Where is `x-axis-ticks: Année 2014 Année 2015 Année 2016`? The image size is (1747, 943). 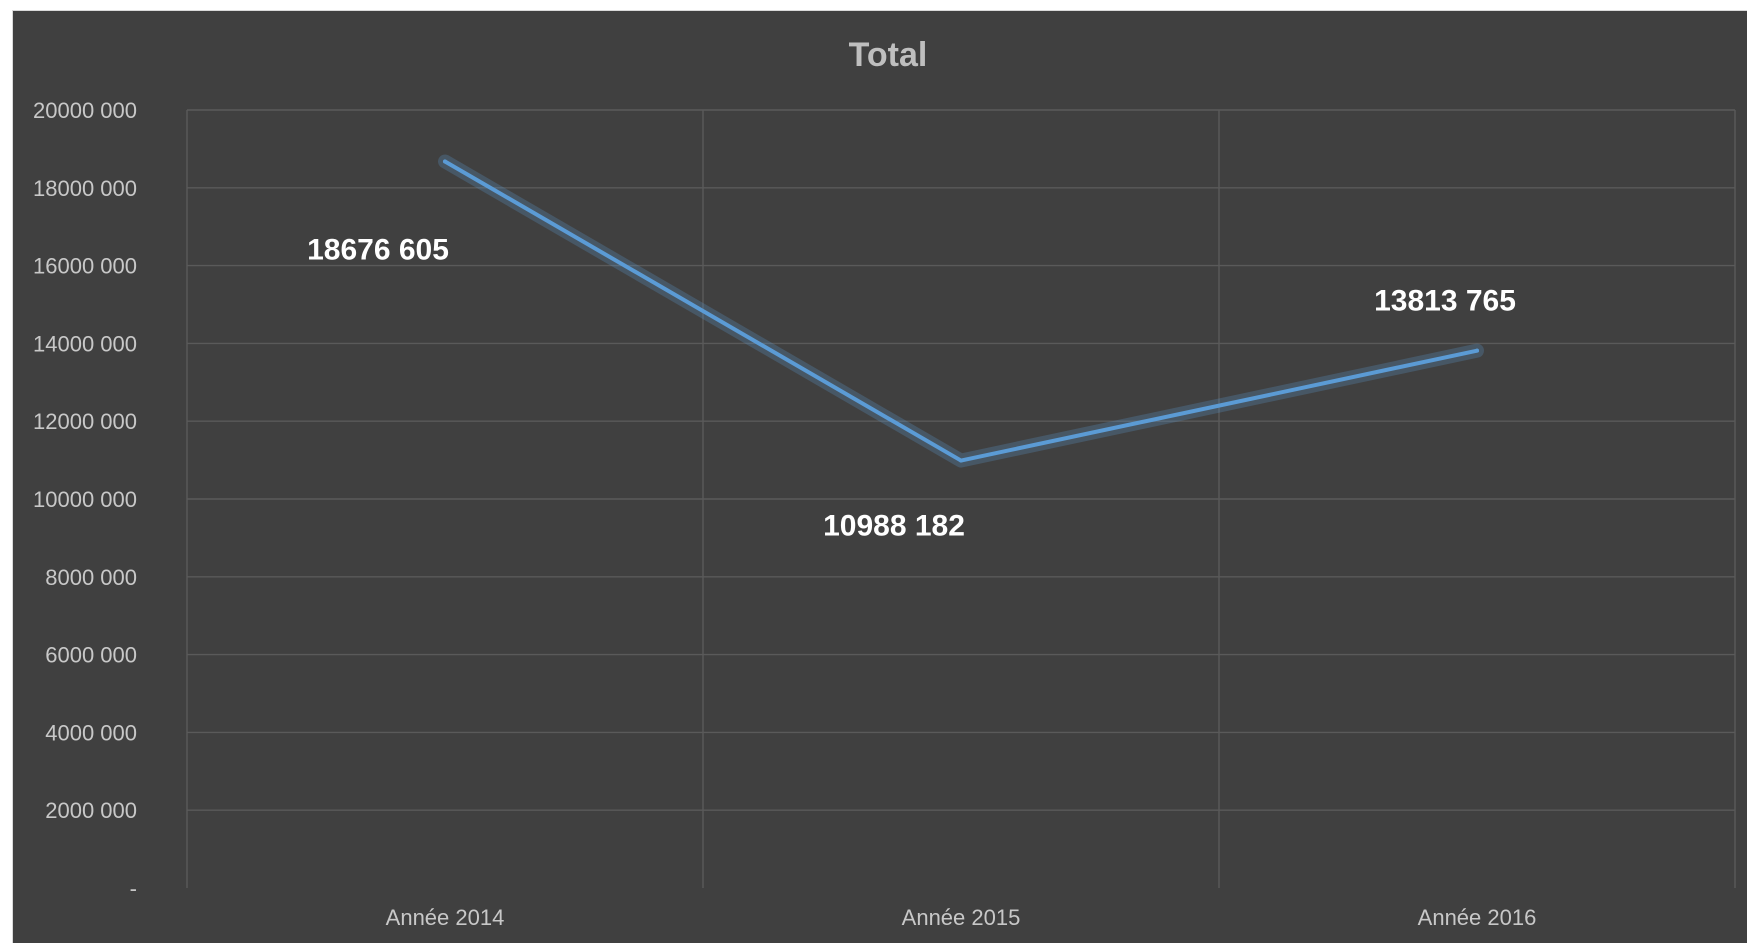
x-axis-ticks: Année 2014 Année 2015 Année 2016 is located at coordinates (961, 917).